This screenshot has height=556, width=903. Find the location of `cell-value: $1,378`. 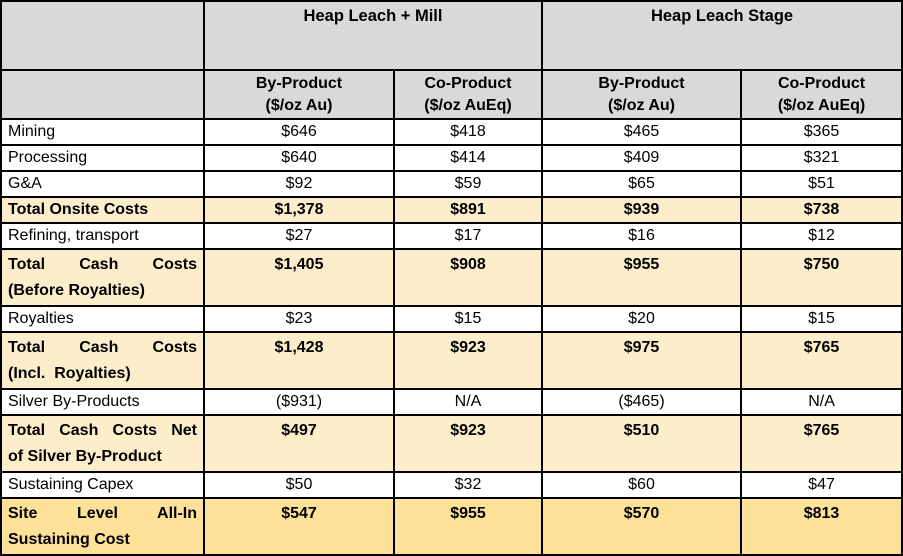

cell-value: $1,378 is located at coordinates (299, 210).